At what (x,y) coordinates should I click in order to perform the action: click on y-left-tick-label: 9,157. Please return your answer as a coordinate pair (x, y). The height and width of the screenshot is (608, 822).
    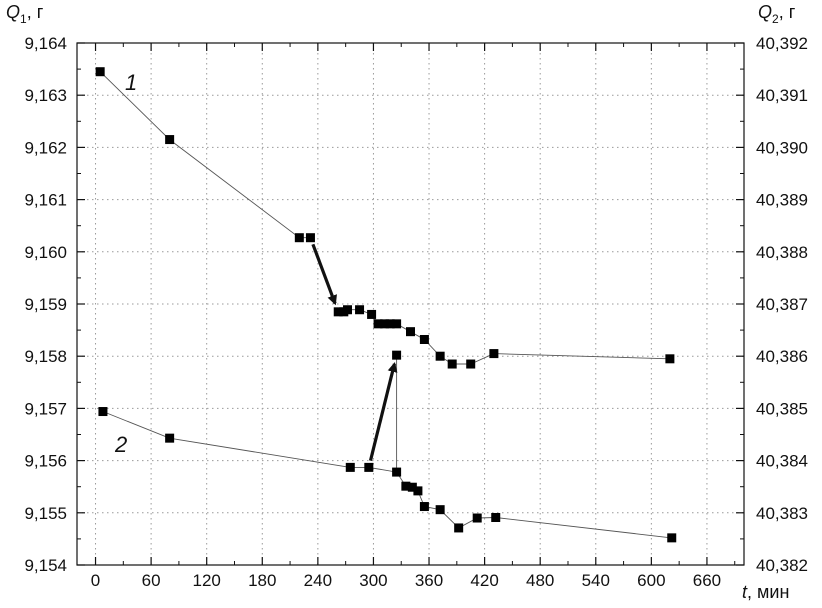
    Looking at the image, I should click on (45, 408).